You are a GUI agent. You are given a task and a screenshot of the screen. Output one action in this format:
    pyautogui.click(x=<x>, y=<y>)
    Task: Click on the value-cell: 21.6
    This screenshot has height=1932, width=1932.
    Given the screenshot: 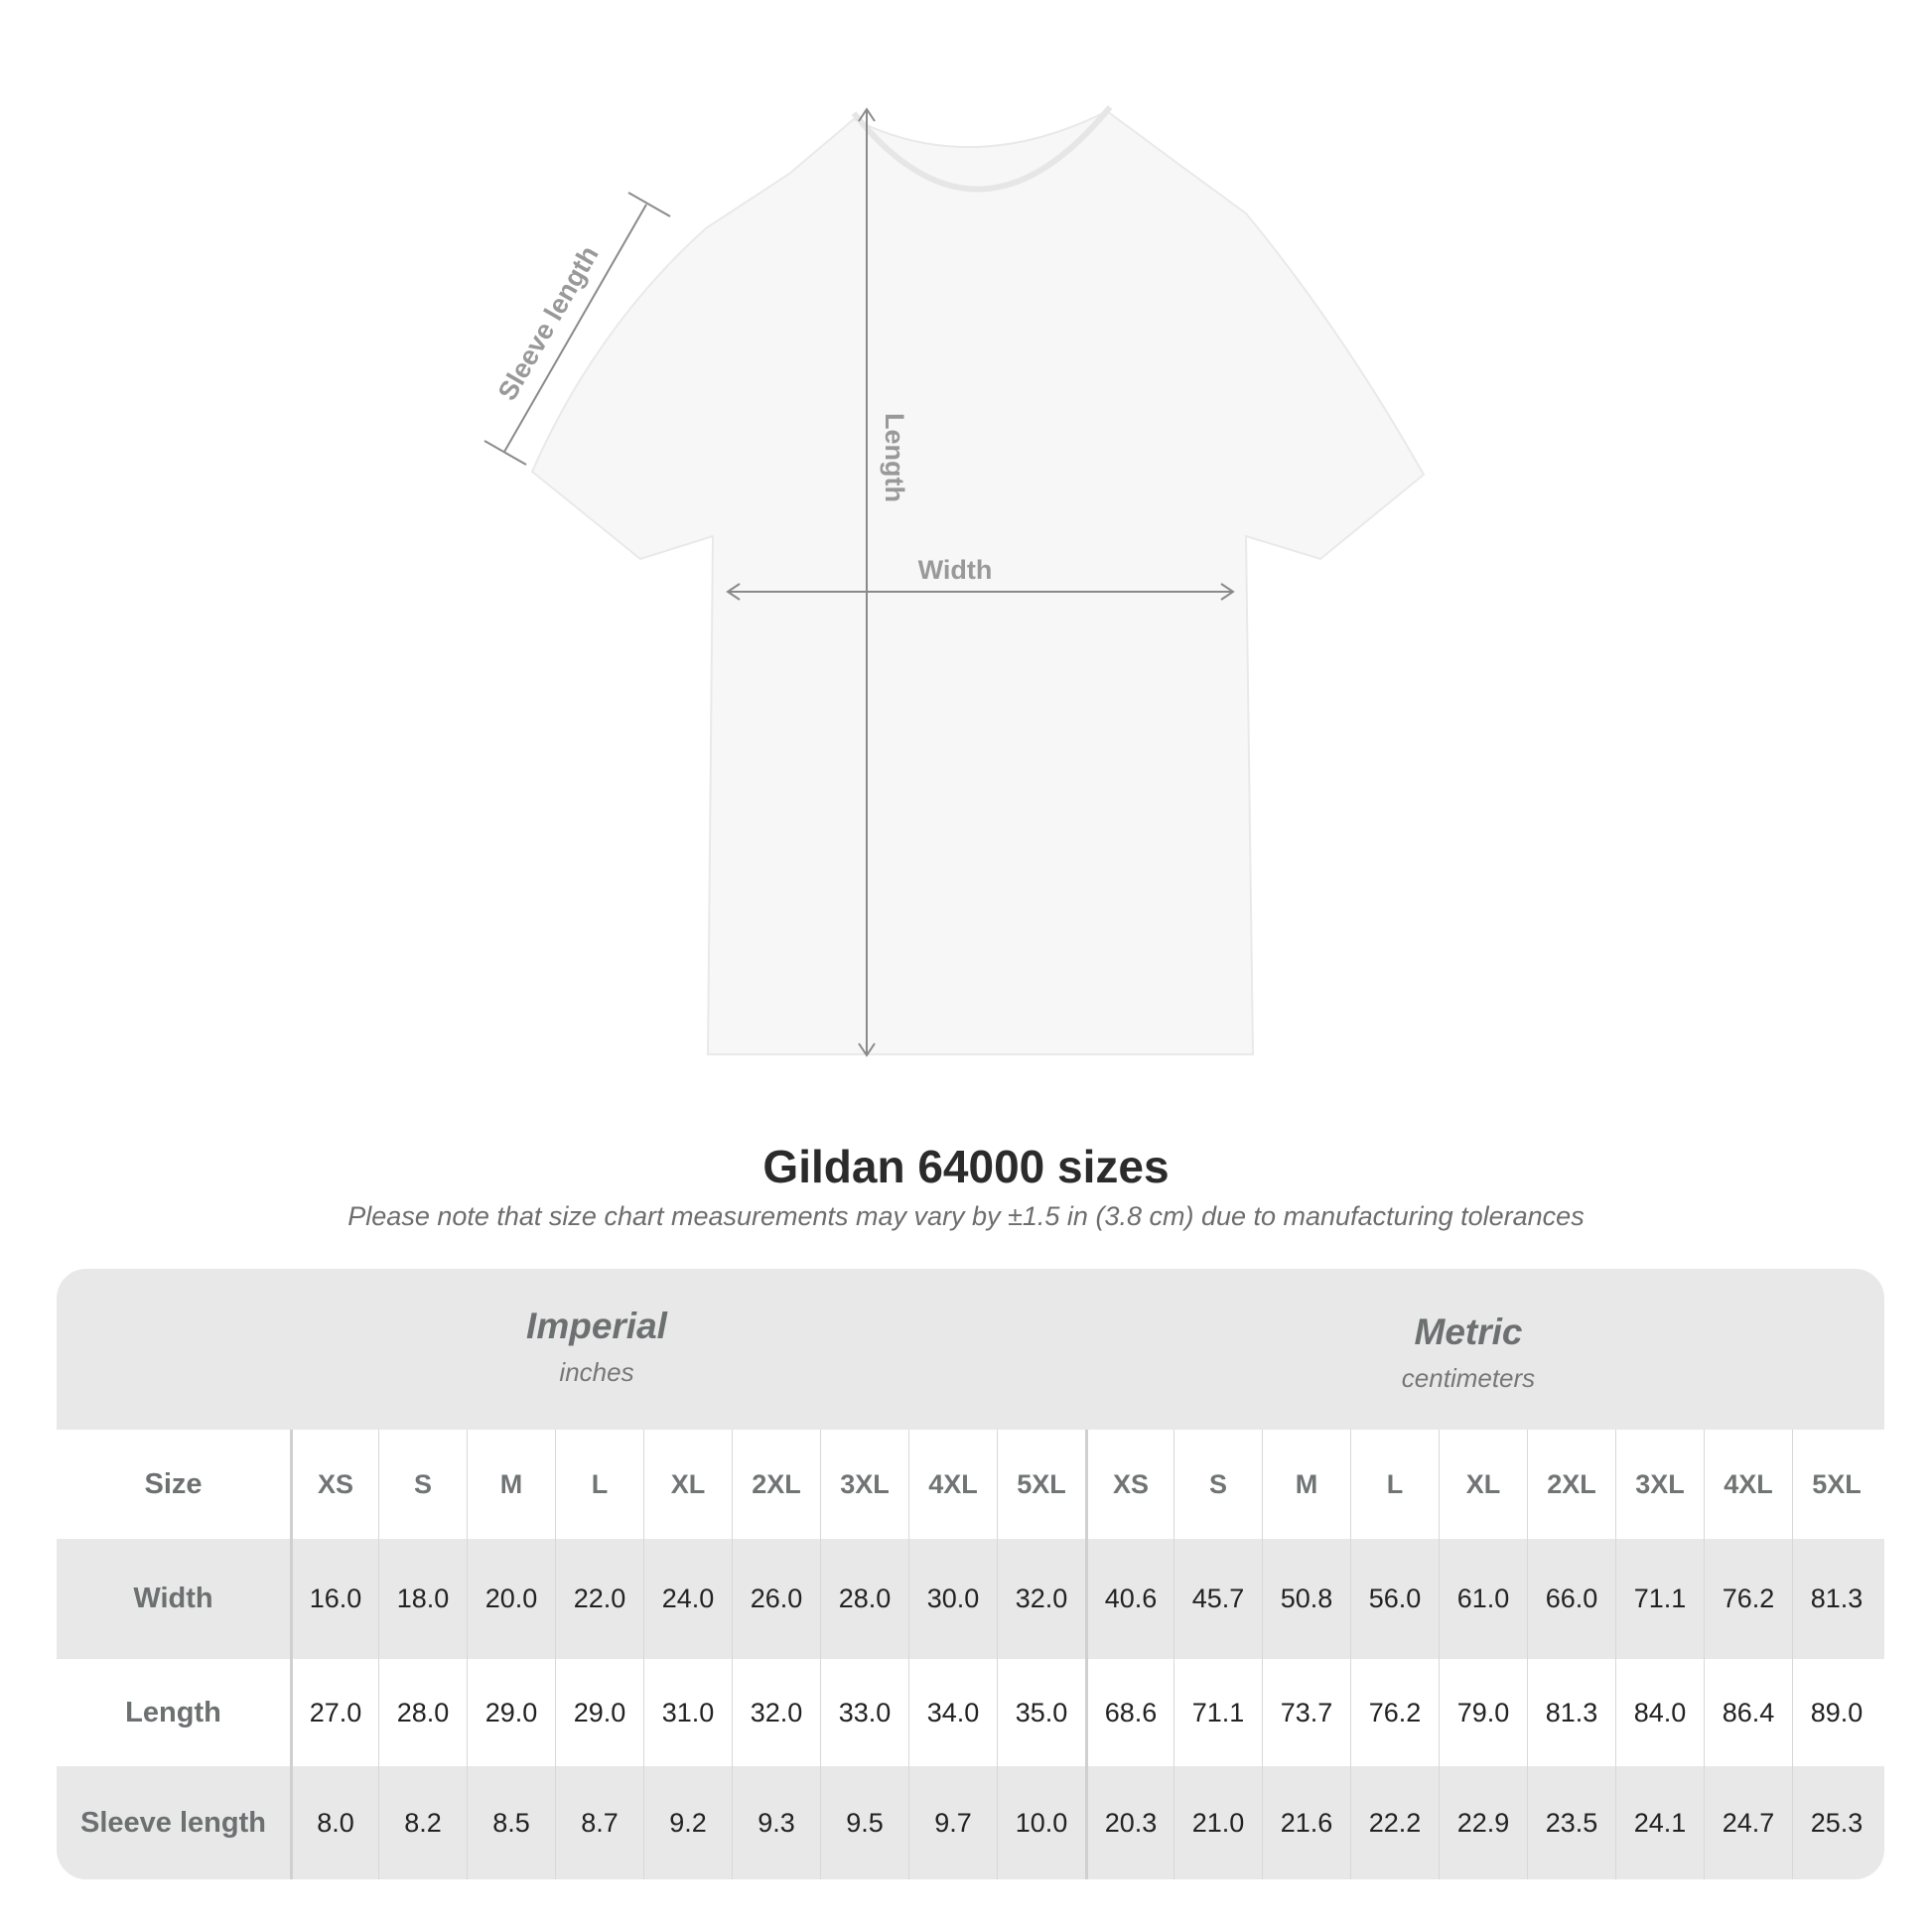 What is the action you would take?
    pyautogui.click(x=1306, y=1823)
    